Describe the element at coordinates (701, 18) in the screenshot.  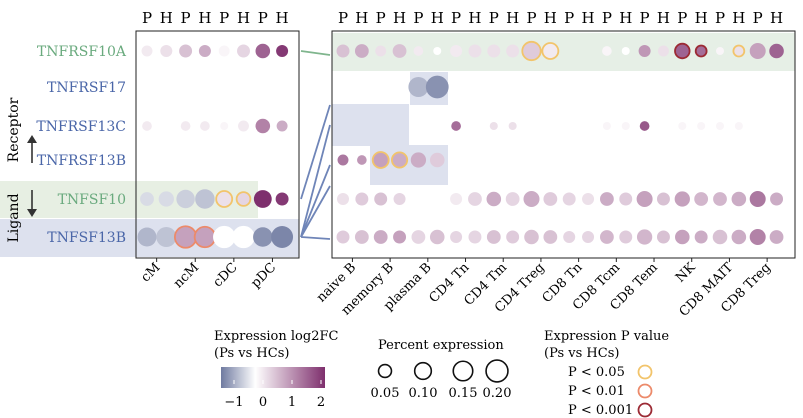
I see `lymphoid-header-9-1: H` at that location.